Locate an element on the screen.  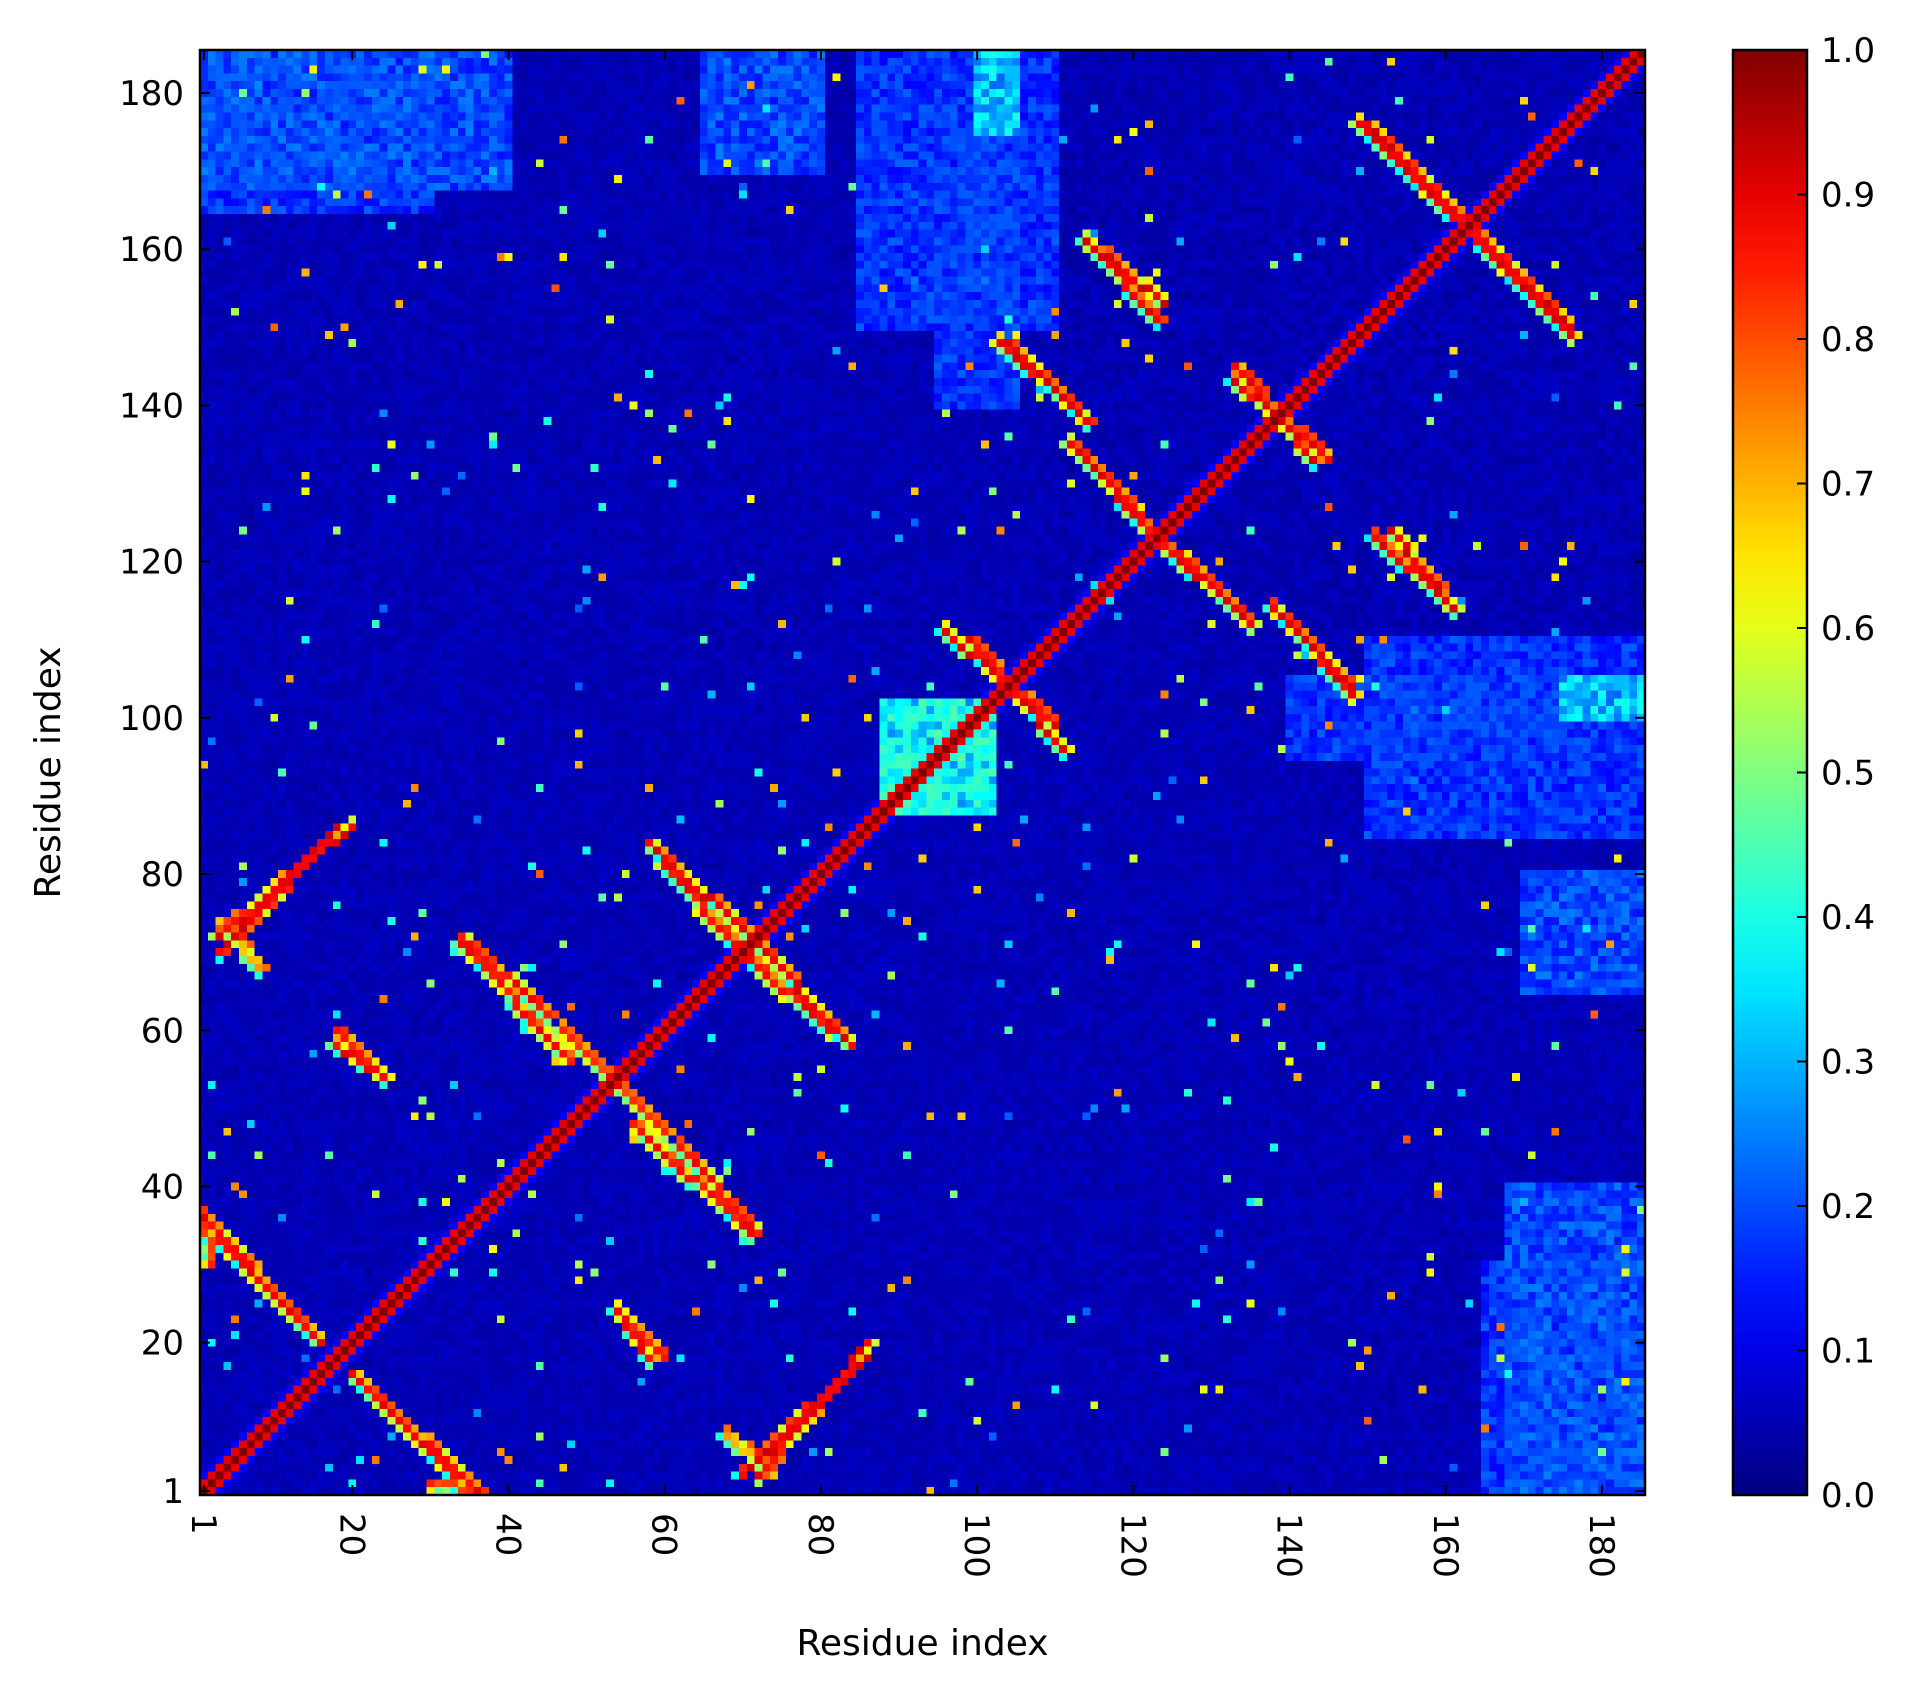
x-tick-label: 1 is located at coordinates (203, 1524).